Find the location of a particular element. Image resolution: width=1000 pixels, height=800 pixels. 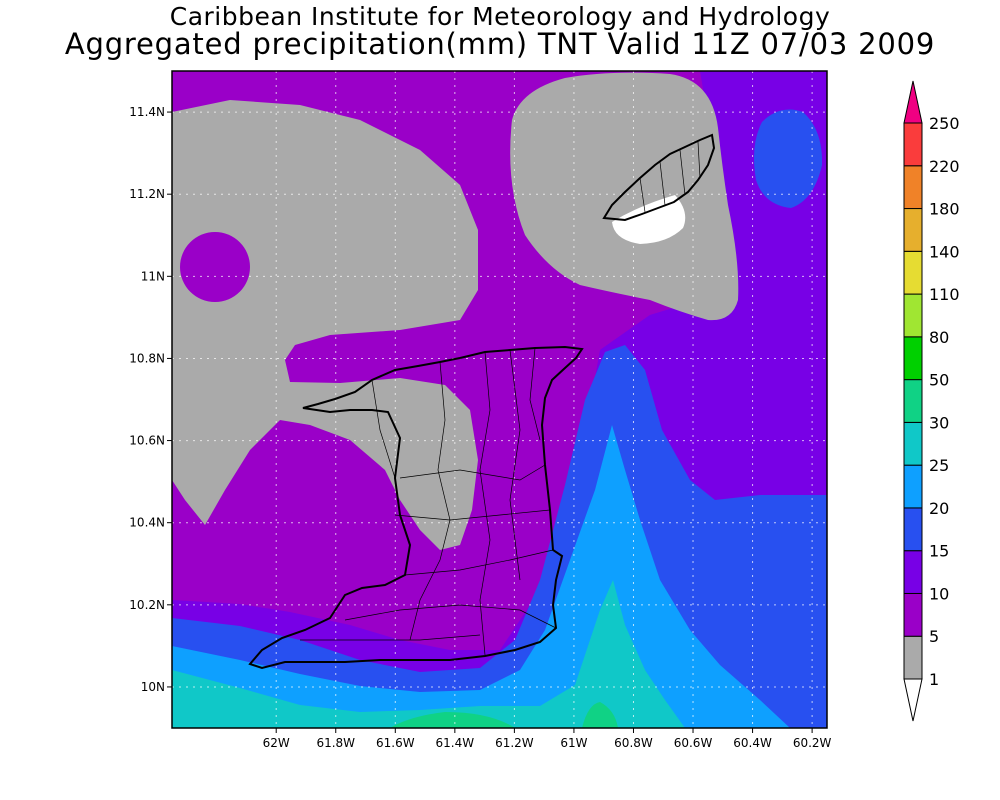

colorbar-level-label: 220 is located at coordinates (944, 166).